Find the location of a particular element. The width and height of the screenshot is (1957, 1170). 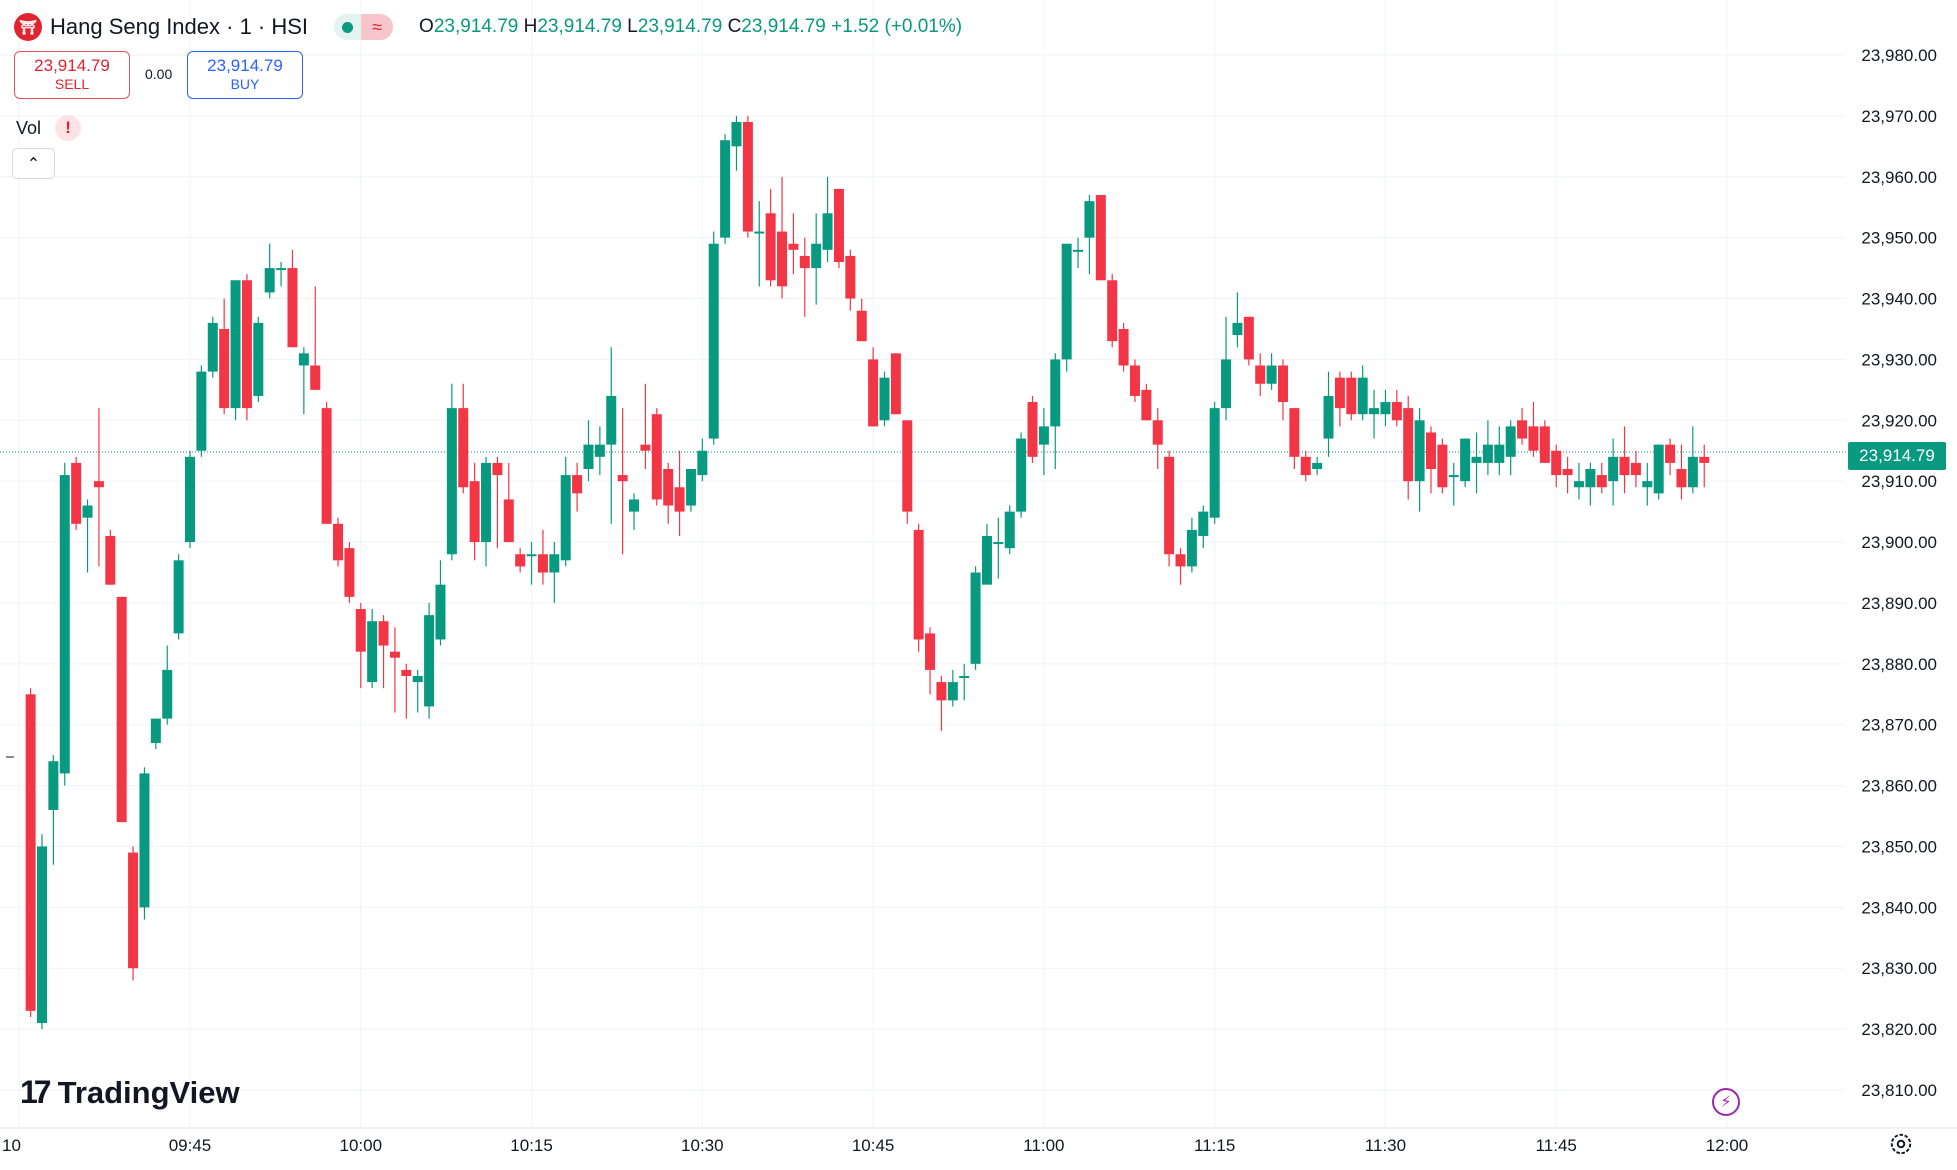

delayed-wave-icon: ≈ is located at coordinates (377, 27).